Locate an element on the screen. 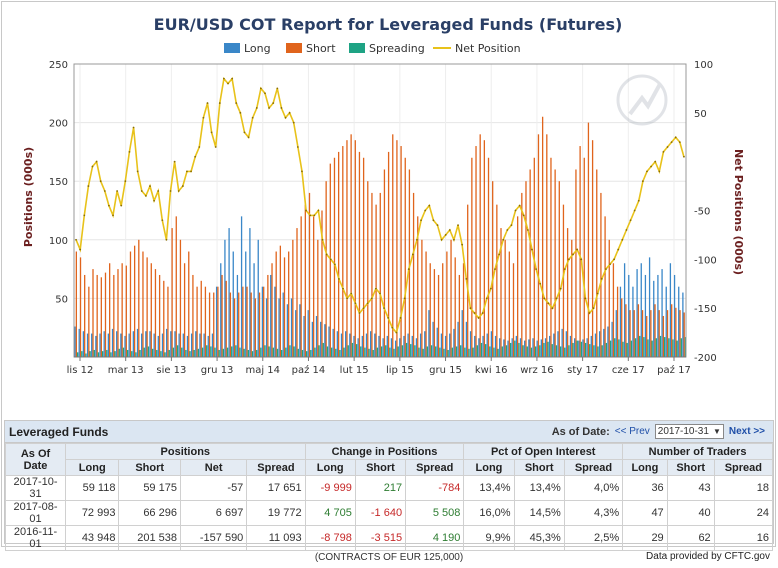  column-header: Short is located at coordinates (539, 467).